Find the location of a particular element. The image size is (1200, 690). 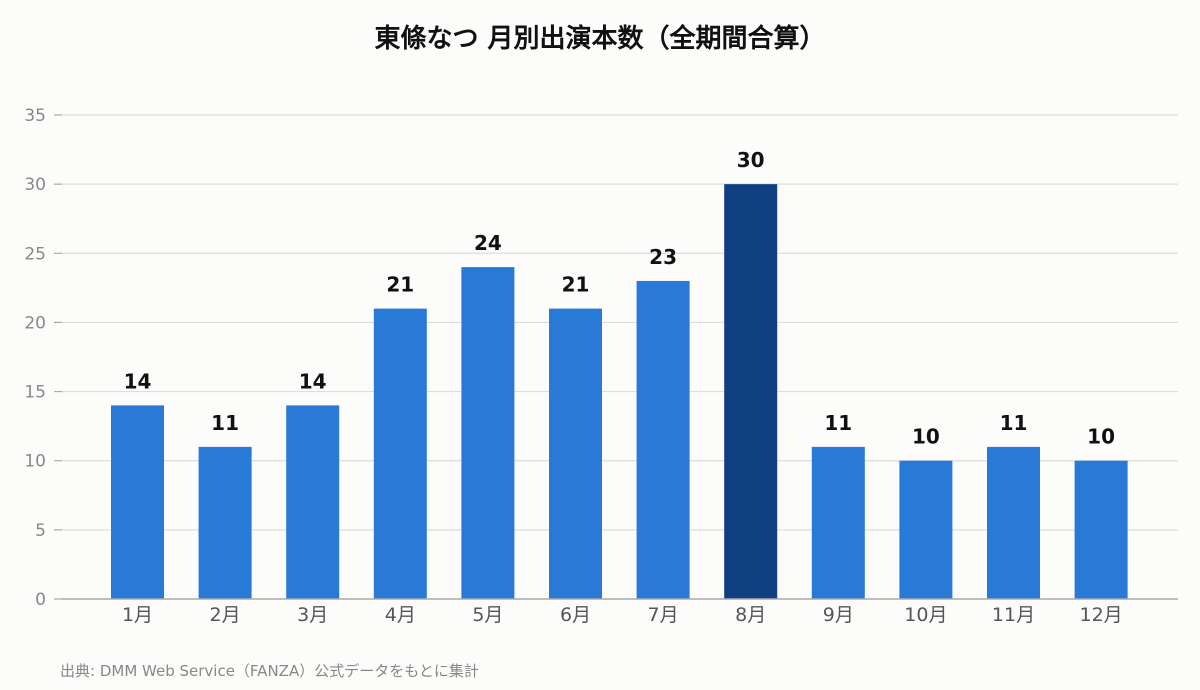

x-tick-label: 2月 is located at coordinates (225, 615).